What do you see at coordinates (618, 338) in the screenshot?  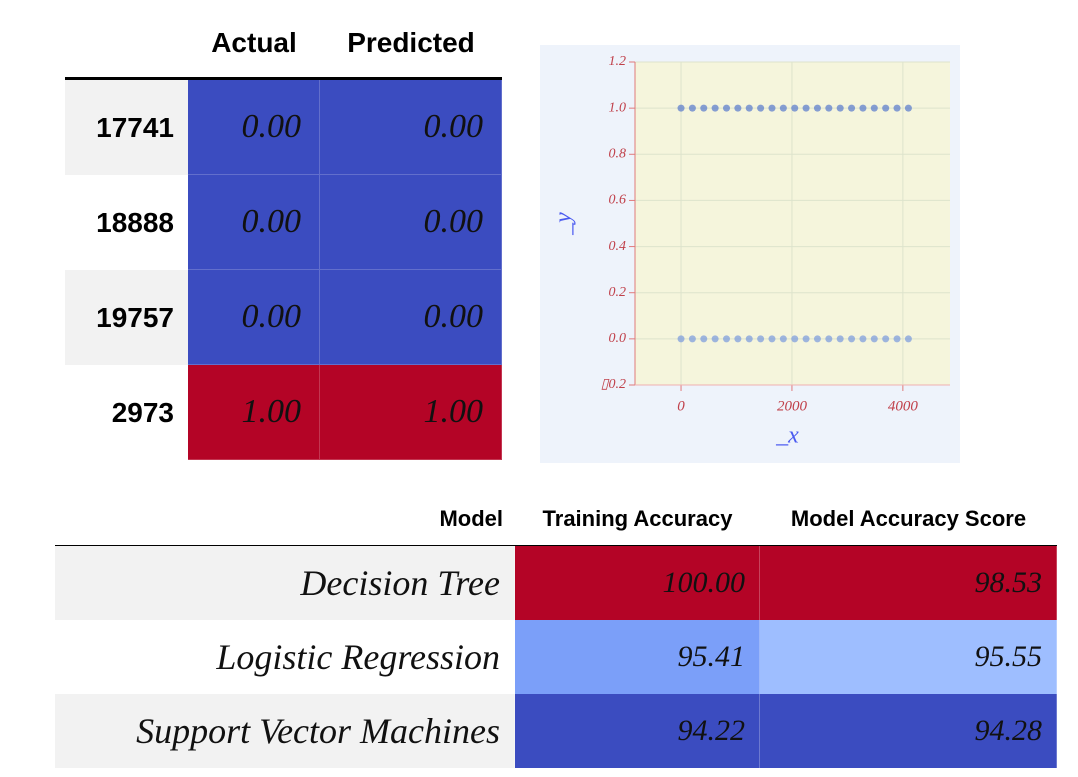 I see `y-tick-label: 0.0` at bounding box center [618, 338].